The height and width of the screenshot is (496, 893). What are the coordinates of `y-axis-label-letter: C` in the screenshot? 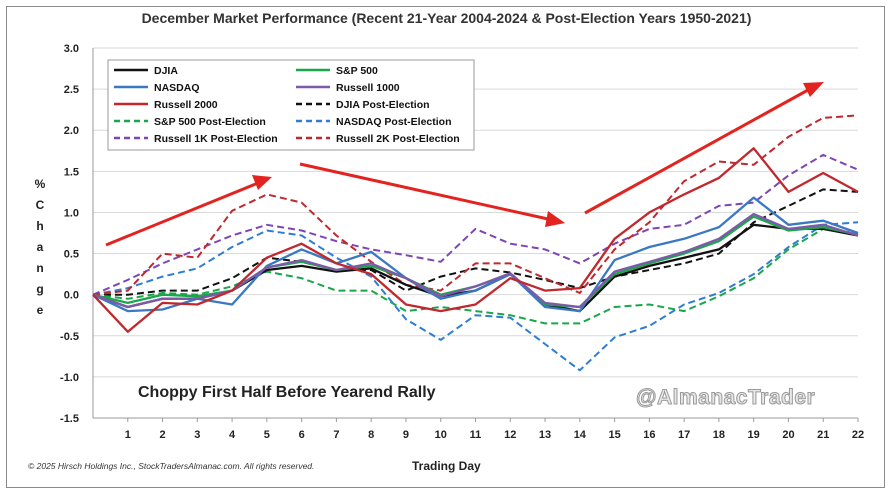 It's located at (40, 205).